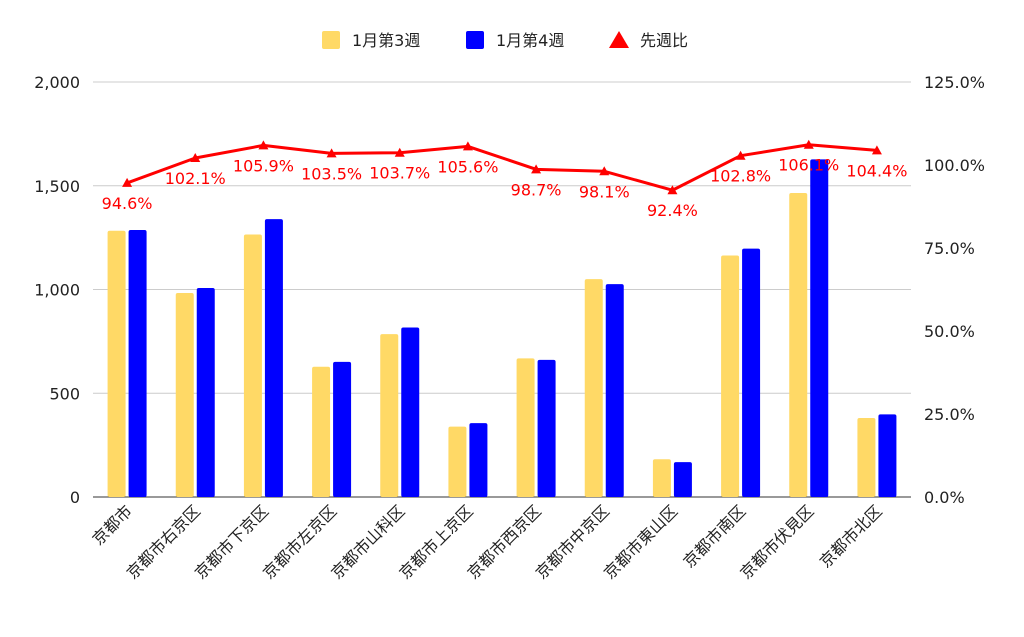 This screenshot has width=1024, height=637. I want to click on right-axis-tick-label: 25.0%, so click(949, 414).